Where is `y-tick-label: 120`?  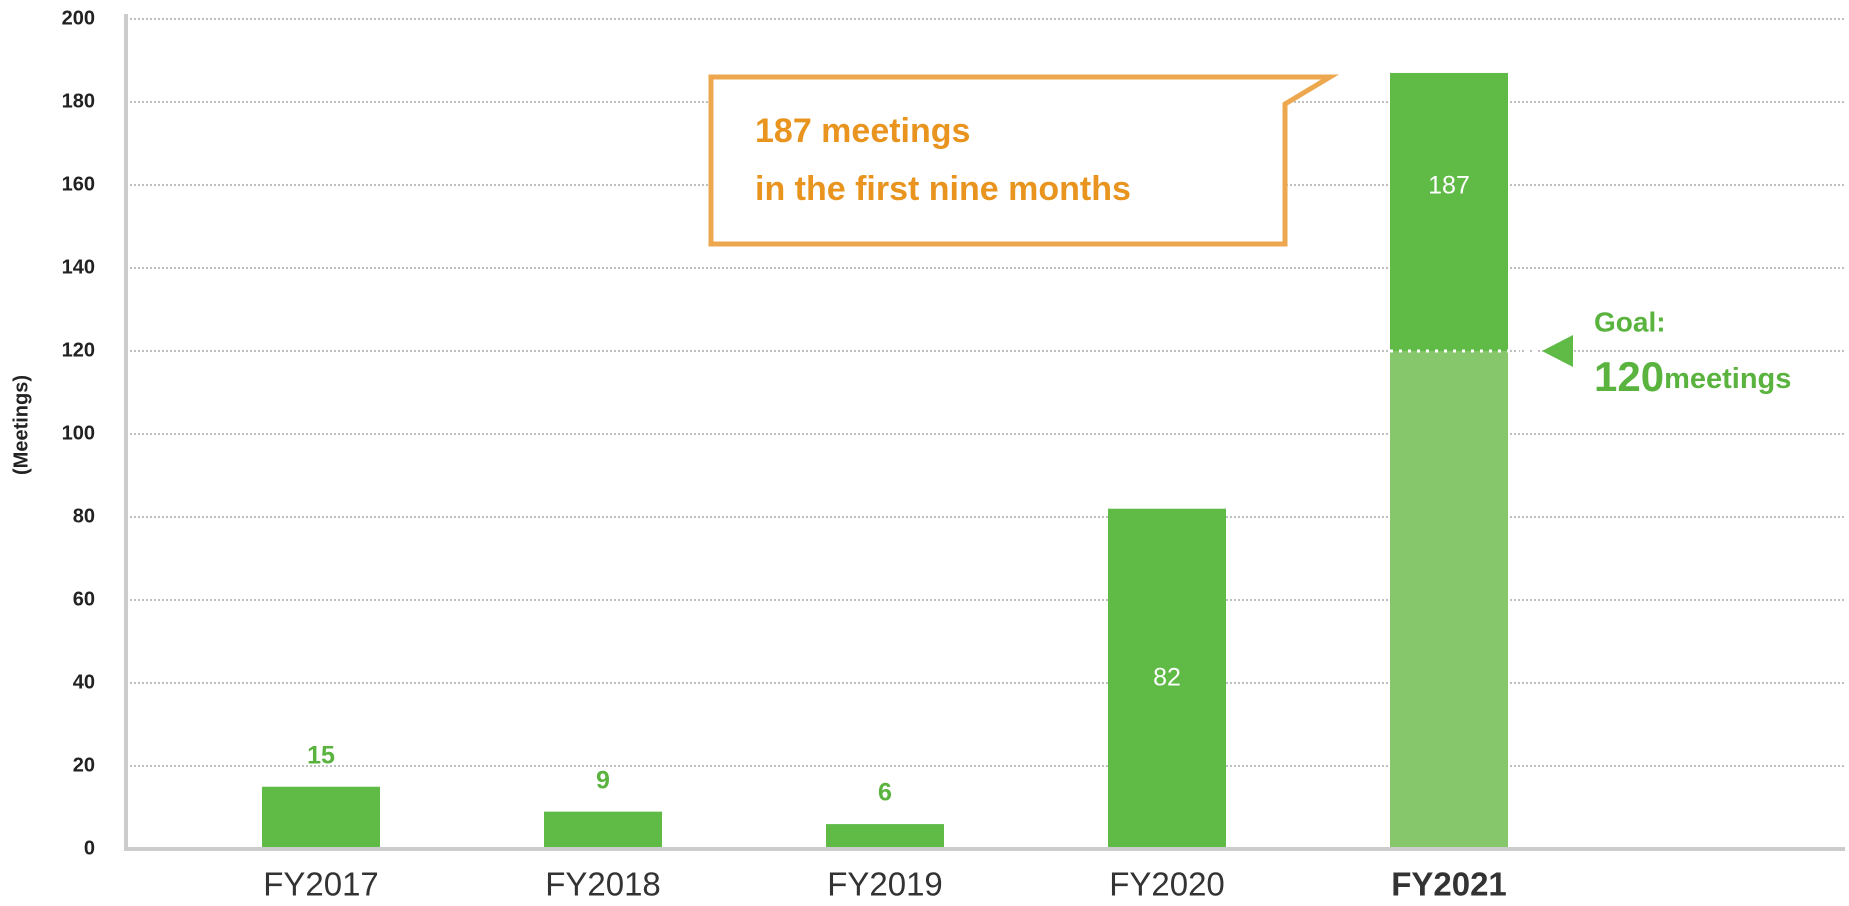 y-tick-label: 120 is located at coordinates (78, 350).